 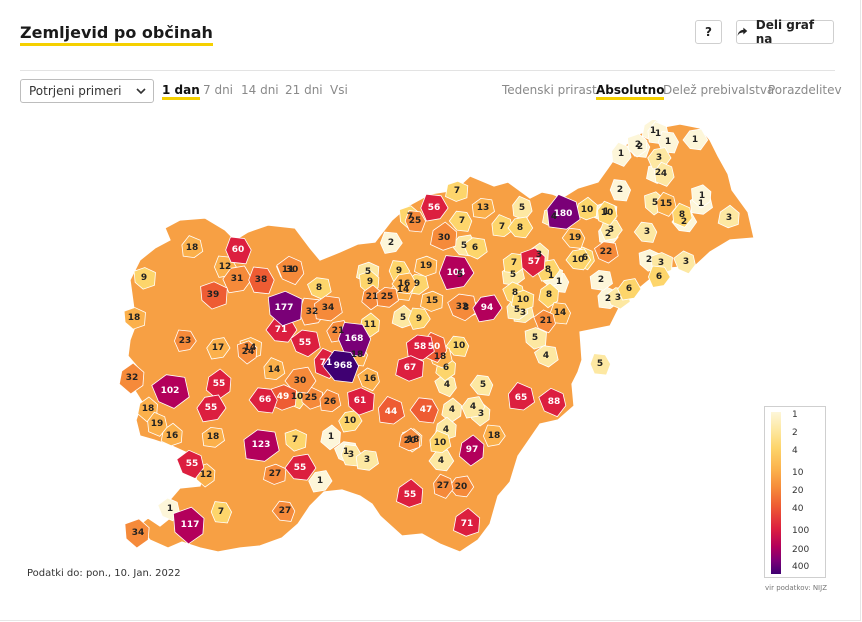 I want to click on tab-weekly-growth: Tedenski prirast, so click(x=549, y=90).